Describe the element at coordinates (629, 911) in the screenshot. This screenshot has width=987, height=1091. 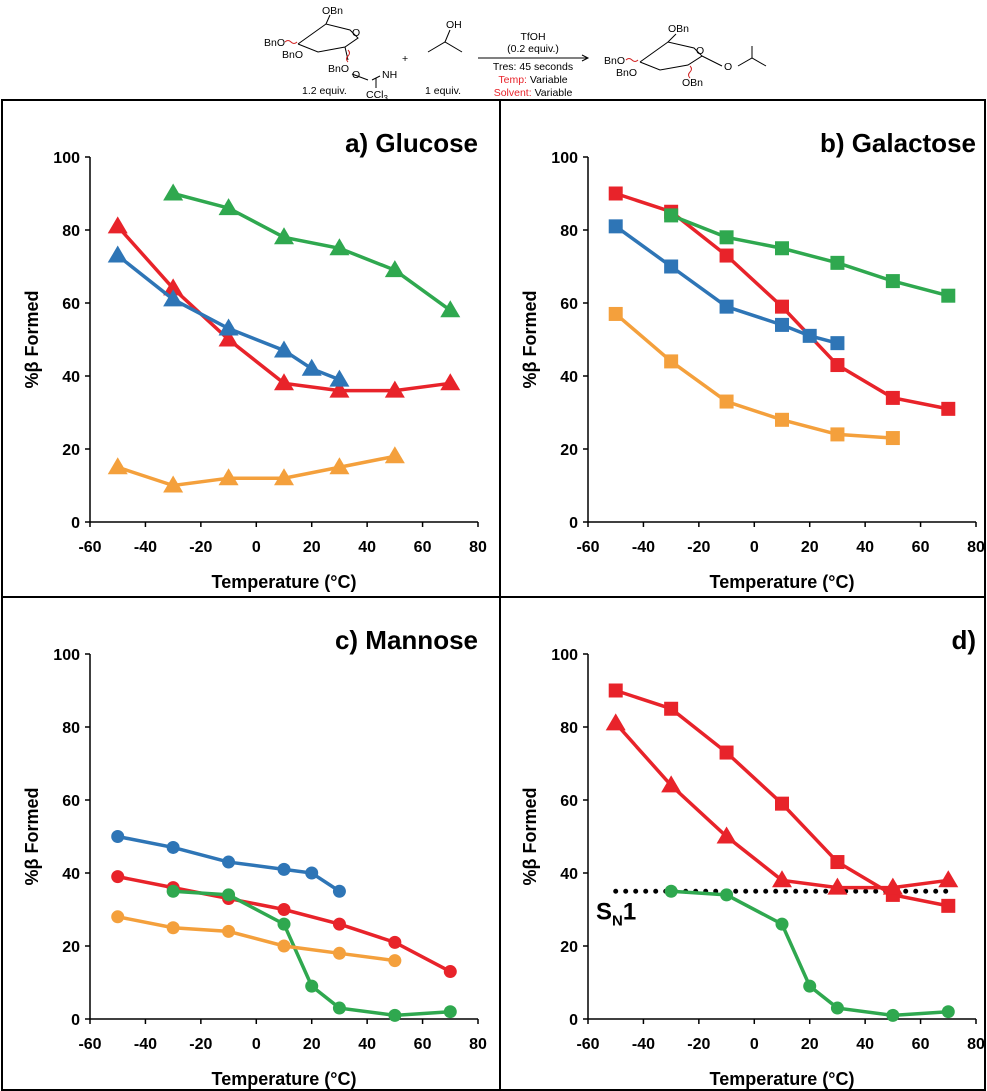
I see `annotation-suffix: 1` at that location.